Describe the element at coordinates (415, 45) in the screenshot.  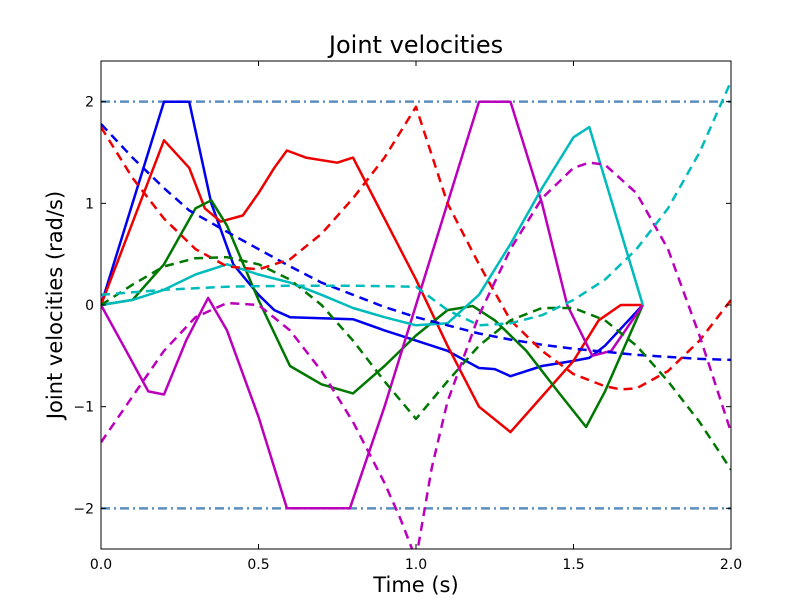
I see `chart-title: Joint velocities` at that location.